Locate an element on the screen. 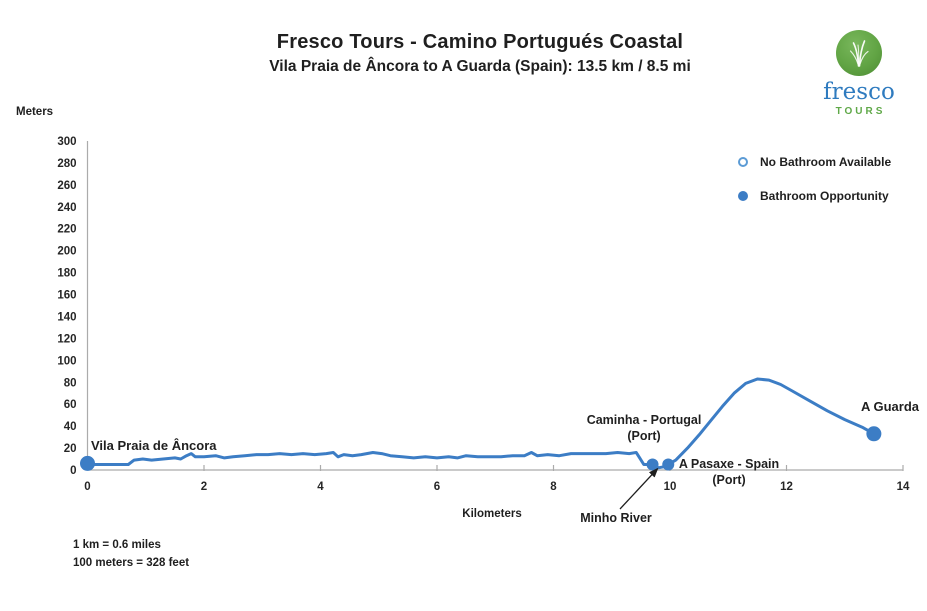 The width and height of the screenshot is (927, 611). y-tick-label: 80 is located at coordinates (70, 383).